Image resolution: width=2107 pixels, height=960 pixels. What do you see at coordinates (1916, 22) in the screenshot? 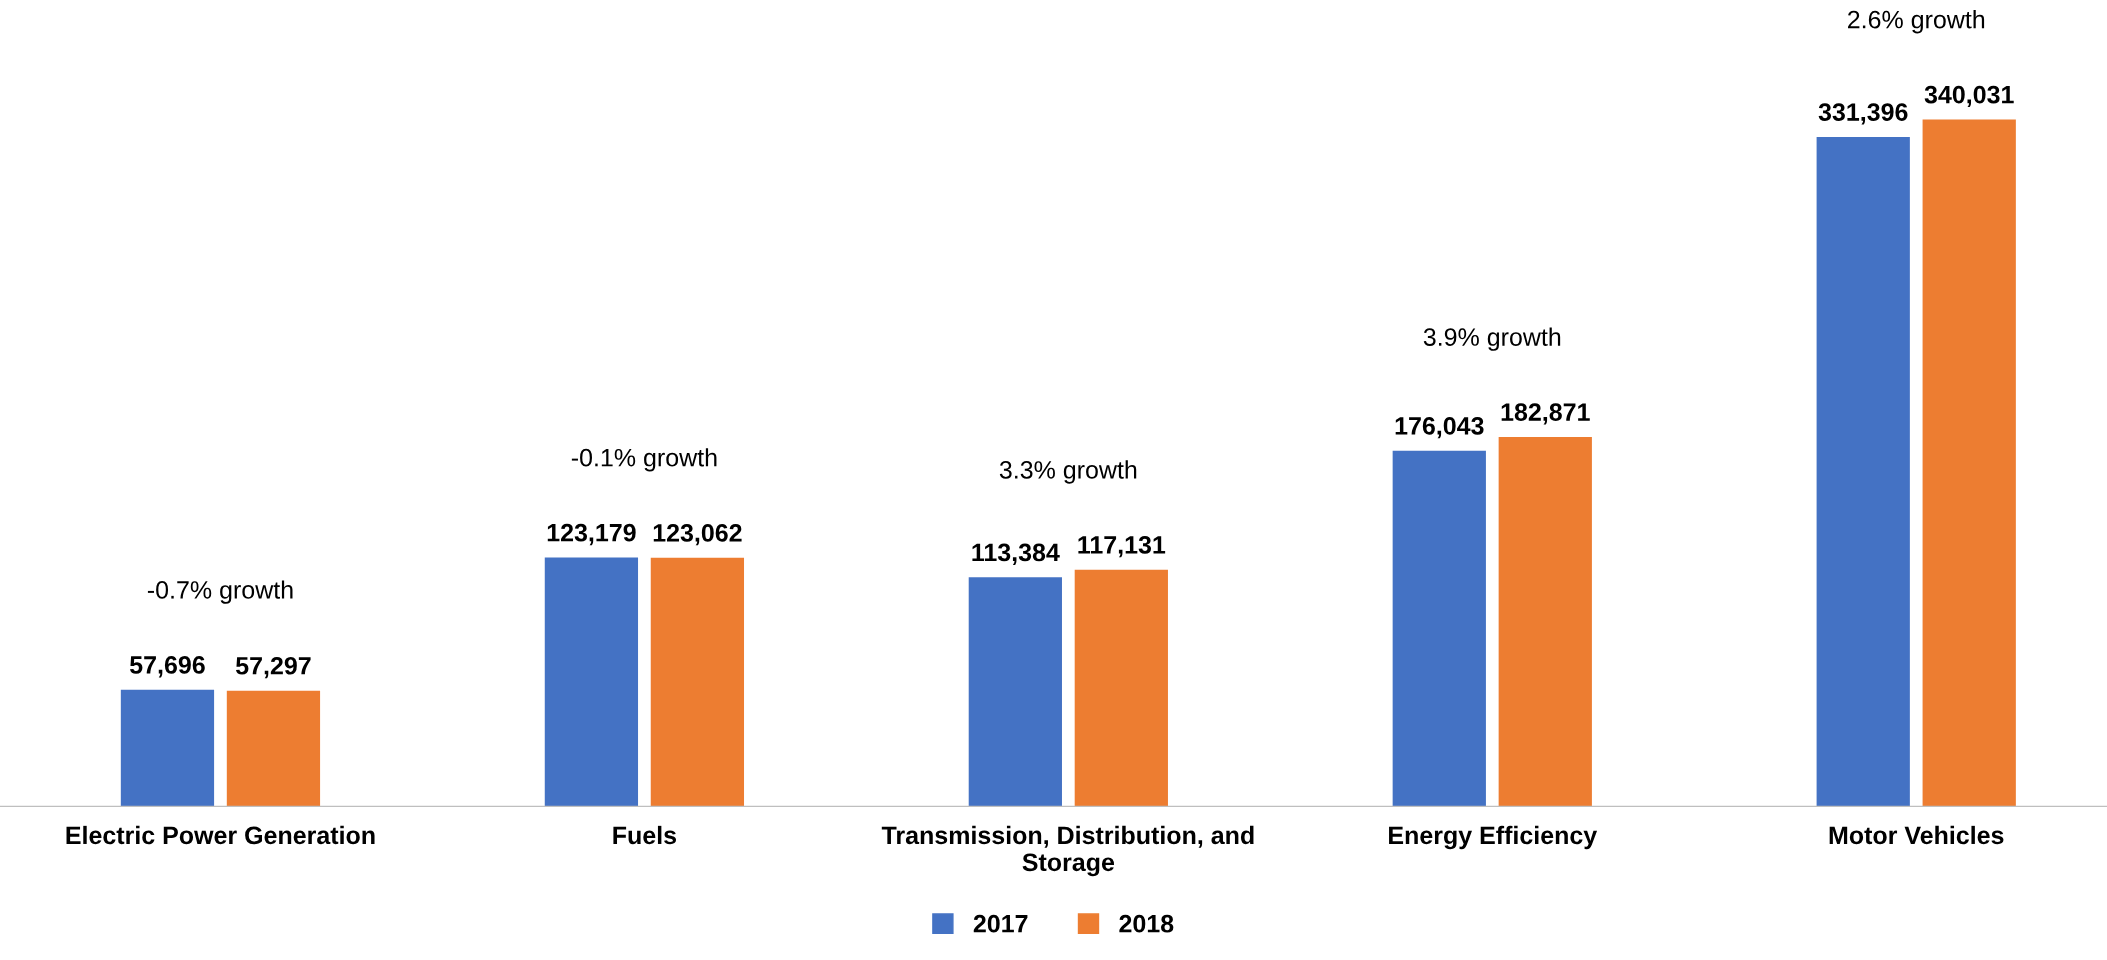
I see `text: 2.6% growth` at bounding box center [1916, 22].